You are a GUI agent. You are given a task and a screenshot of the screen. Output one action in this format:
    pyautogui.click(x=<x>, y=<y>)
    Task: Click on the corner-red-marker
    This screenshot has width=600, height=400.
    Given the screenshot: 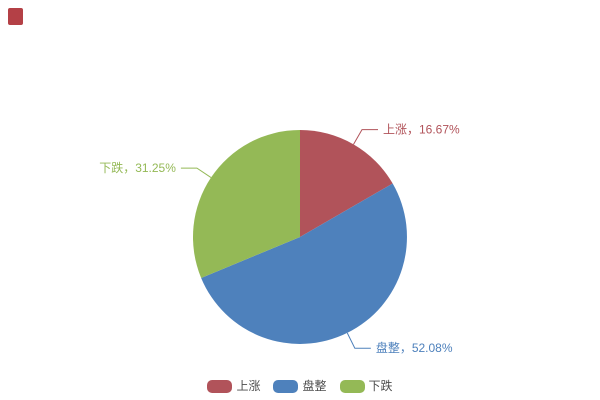 What is the action you would take?
    pyautogui.click(x=15, y=16)
    